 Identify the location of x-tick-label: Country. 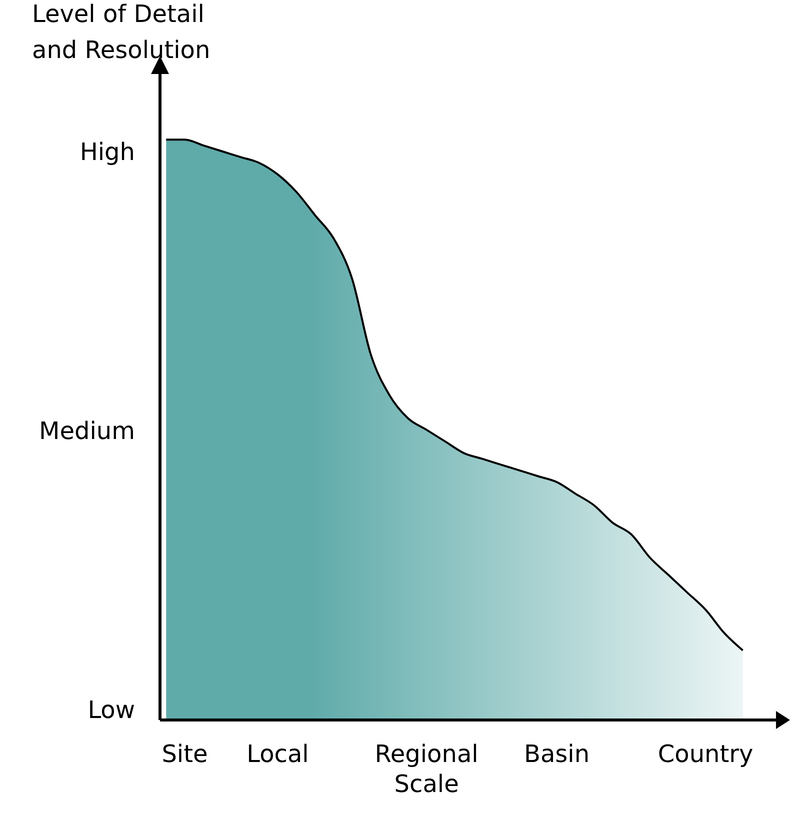
(706, 754).